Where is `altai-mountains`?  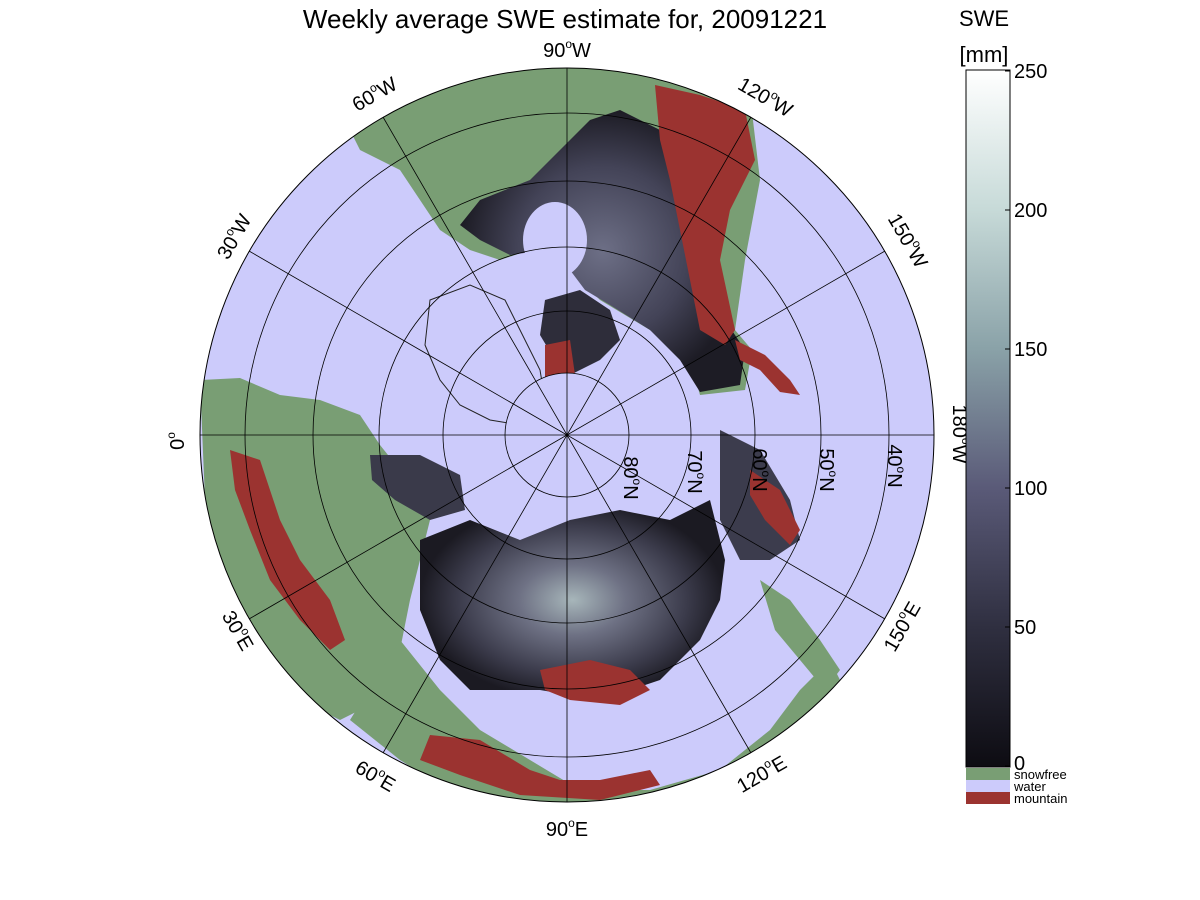
altai-mountains is located at coordinates (595, 682).